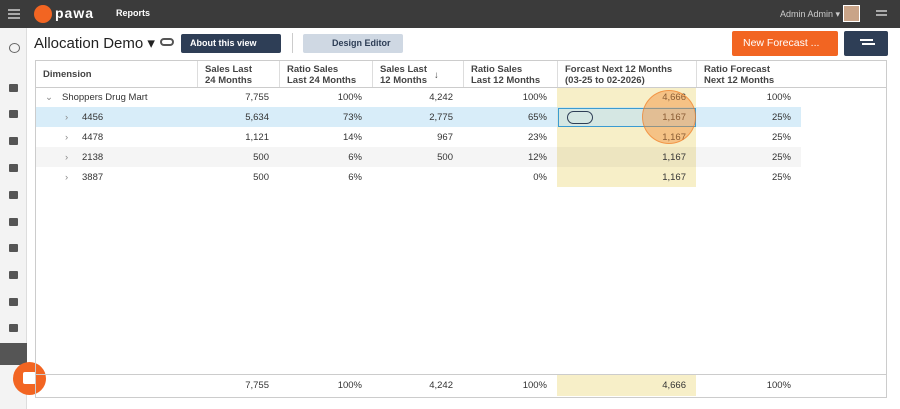  Describe the element at coordinates (619, 69) in the screenshot. I see `header-line: Forcast Next 12 Months` at that location.